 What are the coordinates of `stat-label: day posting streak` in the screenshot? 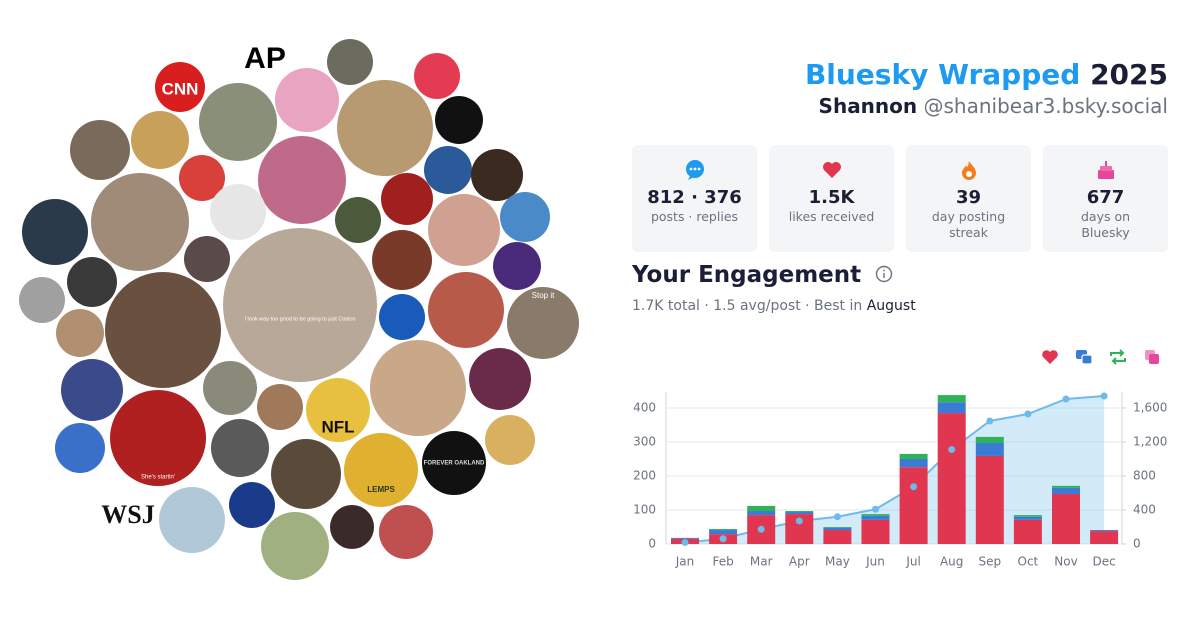 It's located at (968, 224).